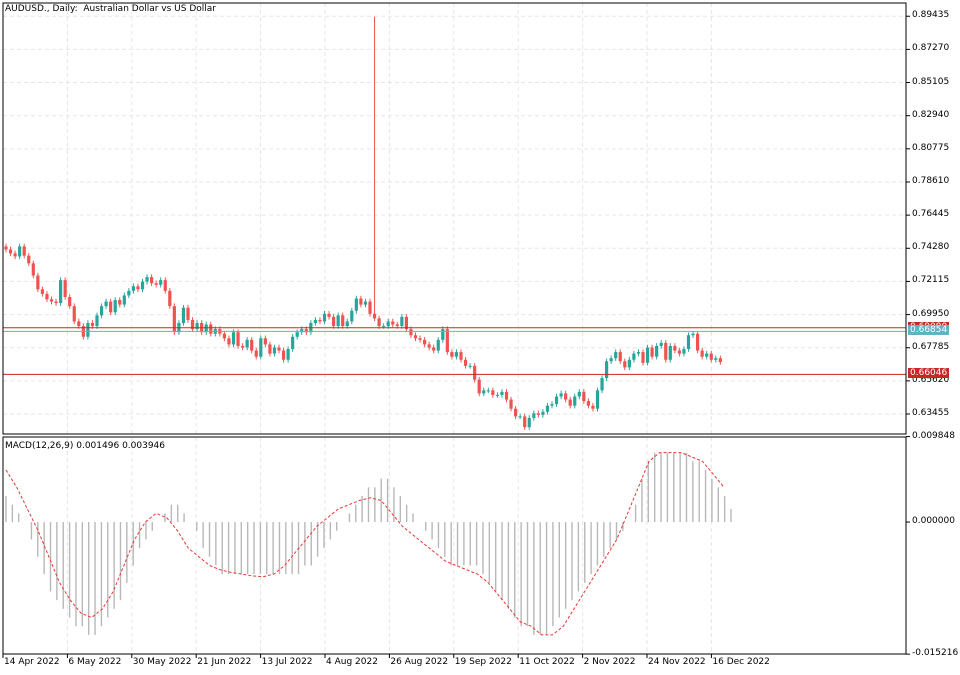 Image resolution: width=960 pixels, height=675 pixels. What do you see at coordinates (931, 114) in the screenshot?
I see `price-tick-label: 0.82940` at bounding box center [931, 114].